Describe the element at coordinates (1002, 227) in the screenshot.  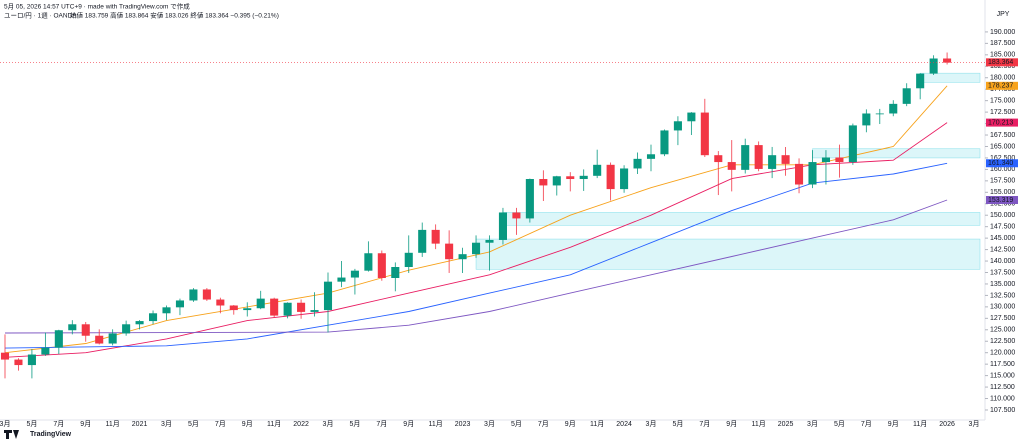
I see `y-tick-label: 147.500` at that location.